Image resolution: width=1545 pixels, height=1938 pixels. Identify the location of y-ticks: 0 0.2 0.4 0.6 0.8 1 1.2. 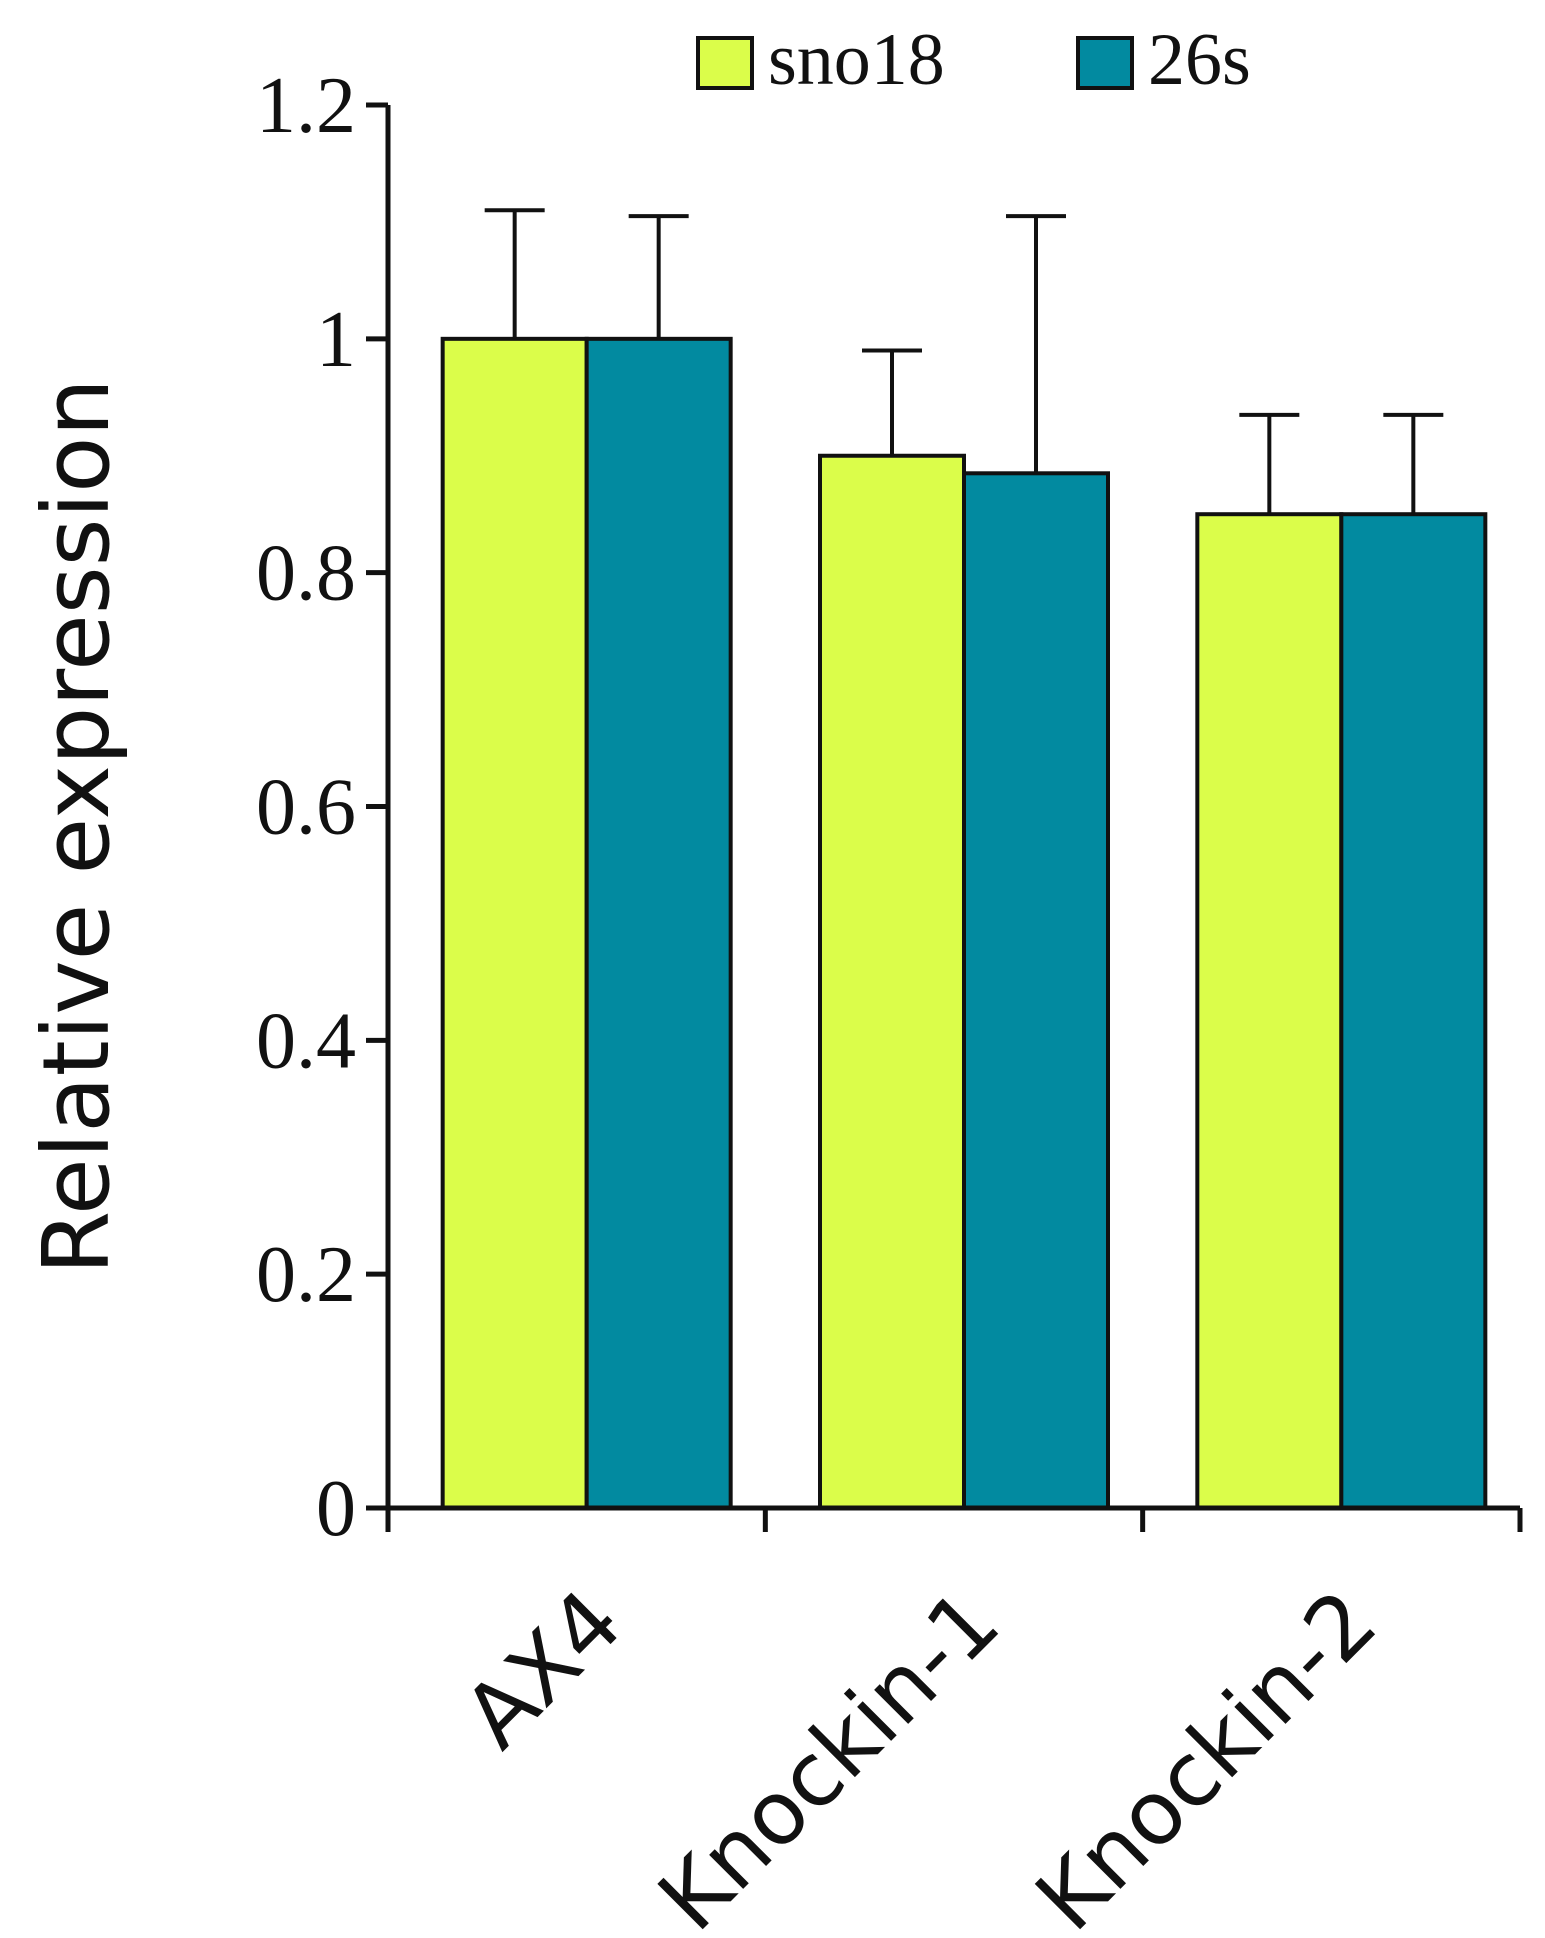
(322, 807).